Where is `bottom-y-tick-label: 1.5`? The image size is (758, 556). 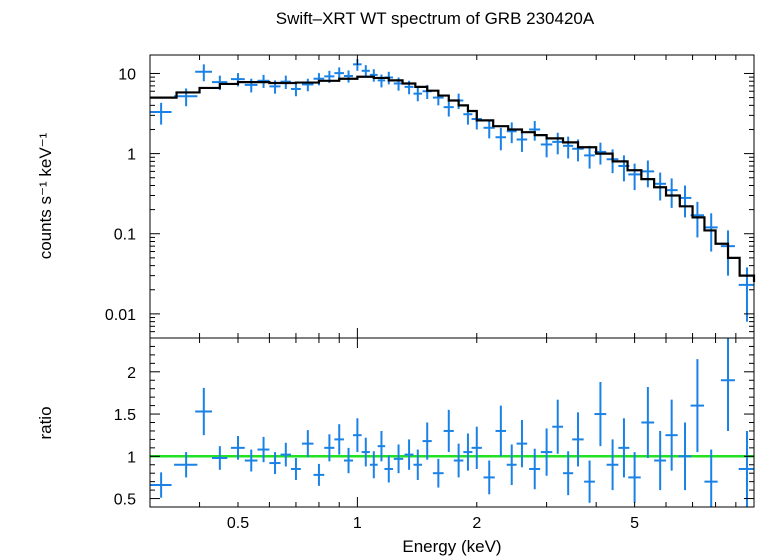 bottom-y-tick-label: 1.5 is located at coordinates (125, 415).